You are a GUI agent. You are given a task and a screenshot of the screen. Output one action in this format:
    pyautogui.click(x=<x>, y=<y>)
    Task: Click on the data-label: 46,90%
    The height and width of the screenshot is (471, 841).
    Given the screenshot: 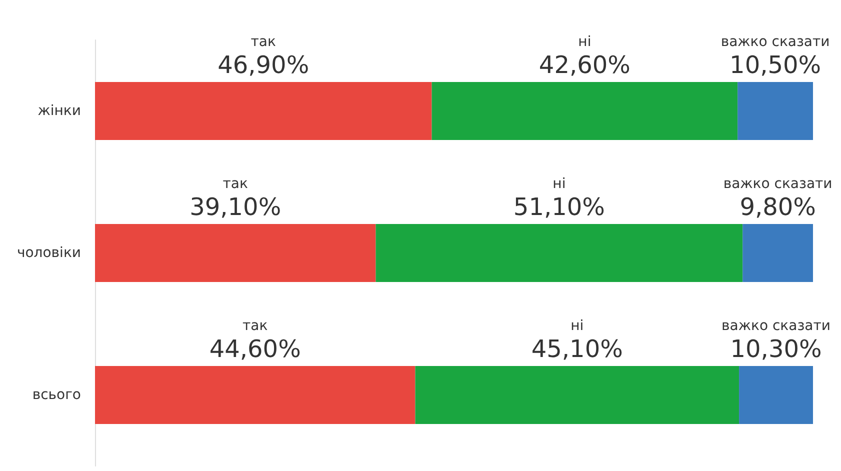 What is the action you would take?
    pyautogui.click(x=264, y=65)
    